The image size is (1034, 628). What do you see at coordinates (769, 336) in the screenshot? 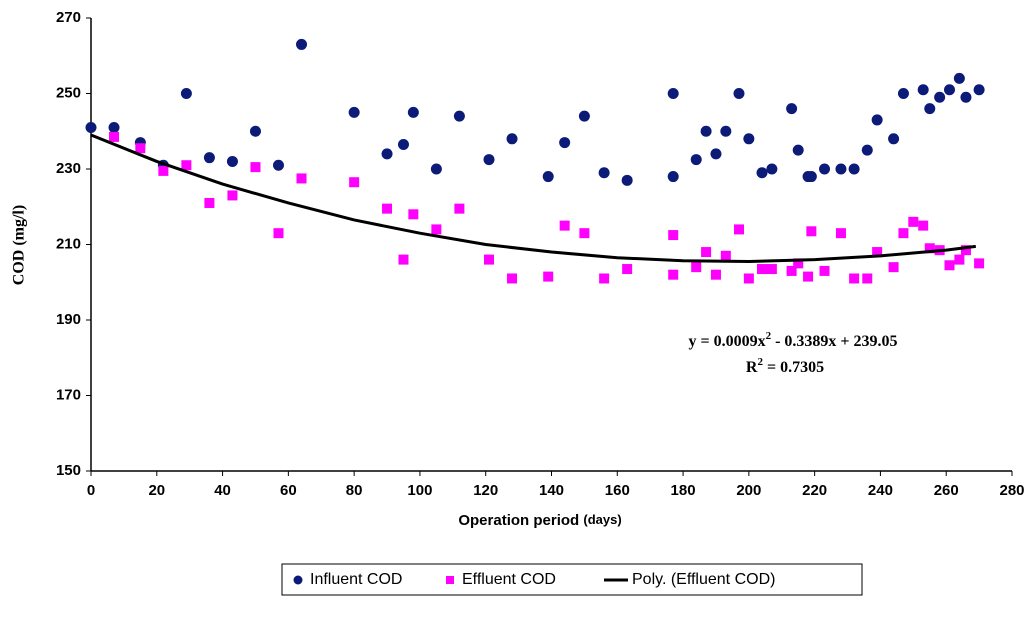
I see `equation-exponent: 2` at bounding box center [769, 336].